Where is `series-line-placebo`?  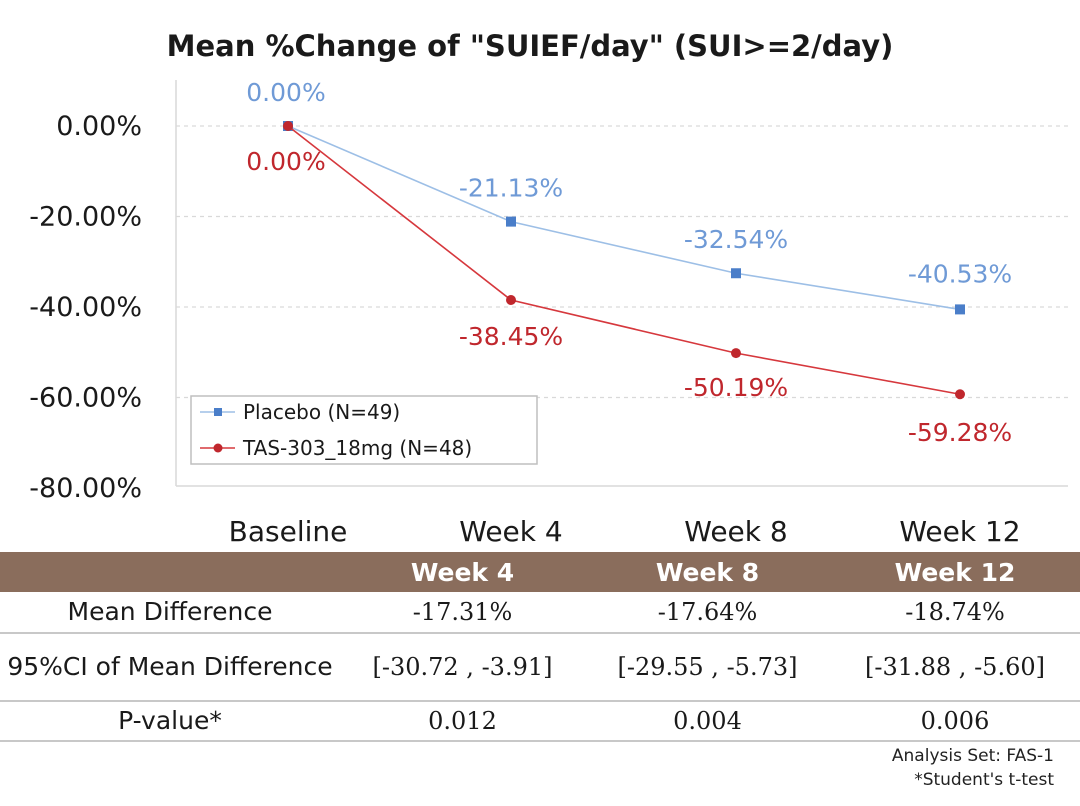
series-line-placebo is located at coordinates (624, 218).